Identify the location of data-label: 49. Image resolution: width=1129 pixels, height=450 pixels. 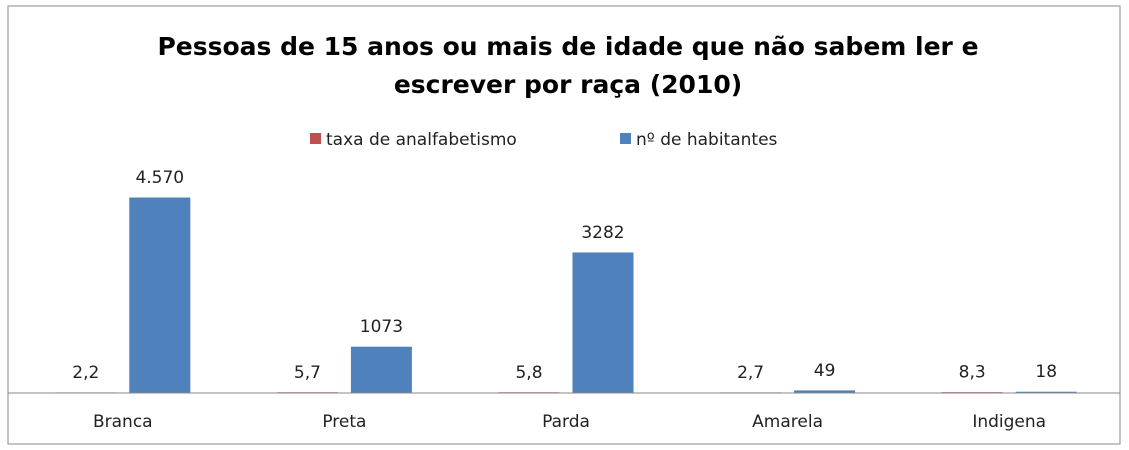
(825, 371).